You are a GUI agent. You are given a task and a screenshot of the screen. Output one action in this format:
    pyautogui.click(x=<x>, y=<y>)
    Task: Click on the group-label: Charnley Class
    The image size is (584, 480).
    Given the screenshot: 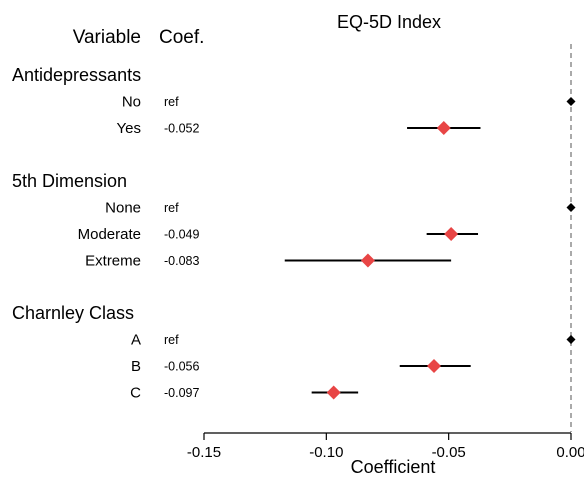 What is the action you would take?
    pyautogui.click(x=73, y=313)
    